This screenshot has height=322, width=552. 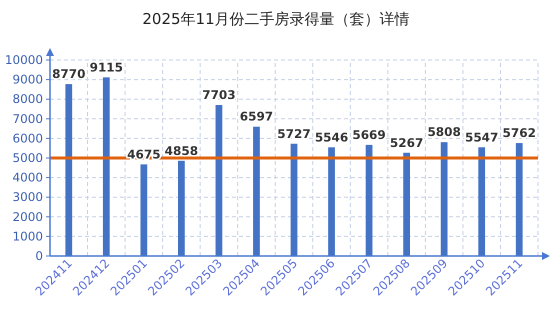 I want to click on data-label: 4858, so click(x=181, y=151).